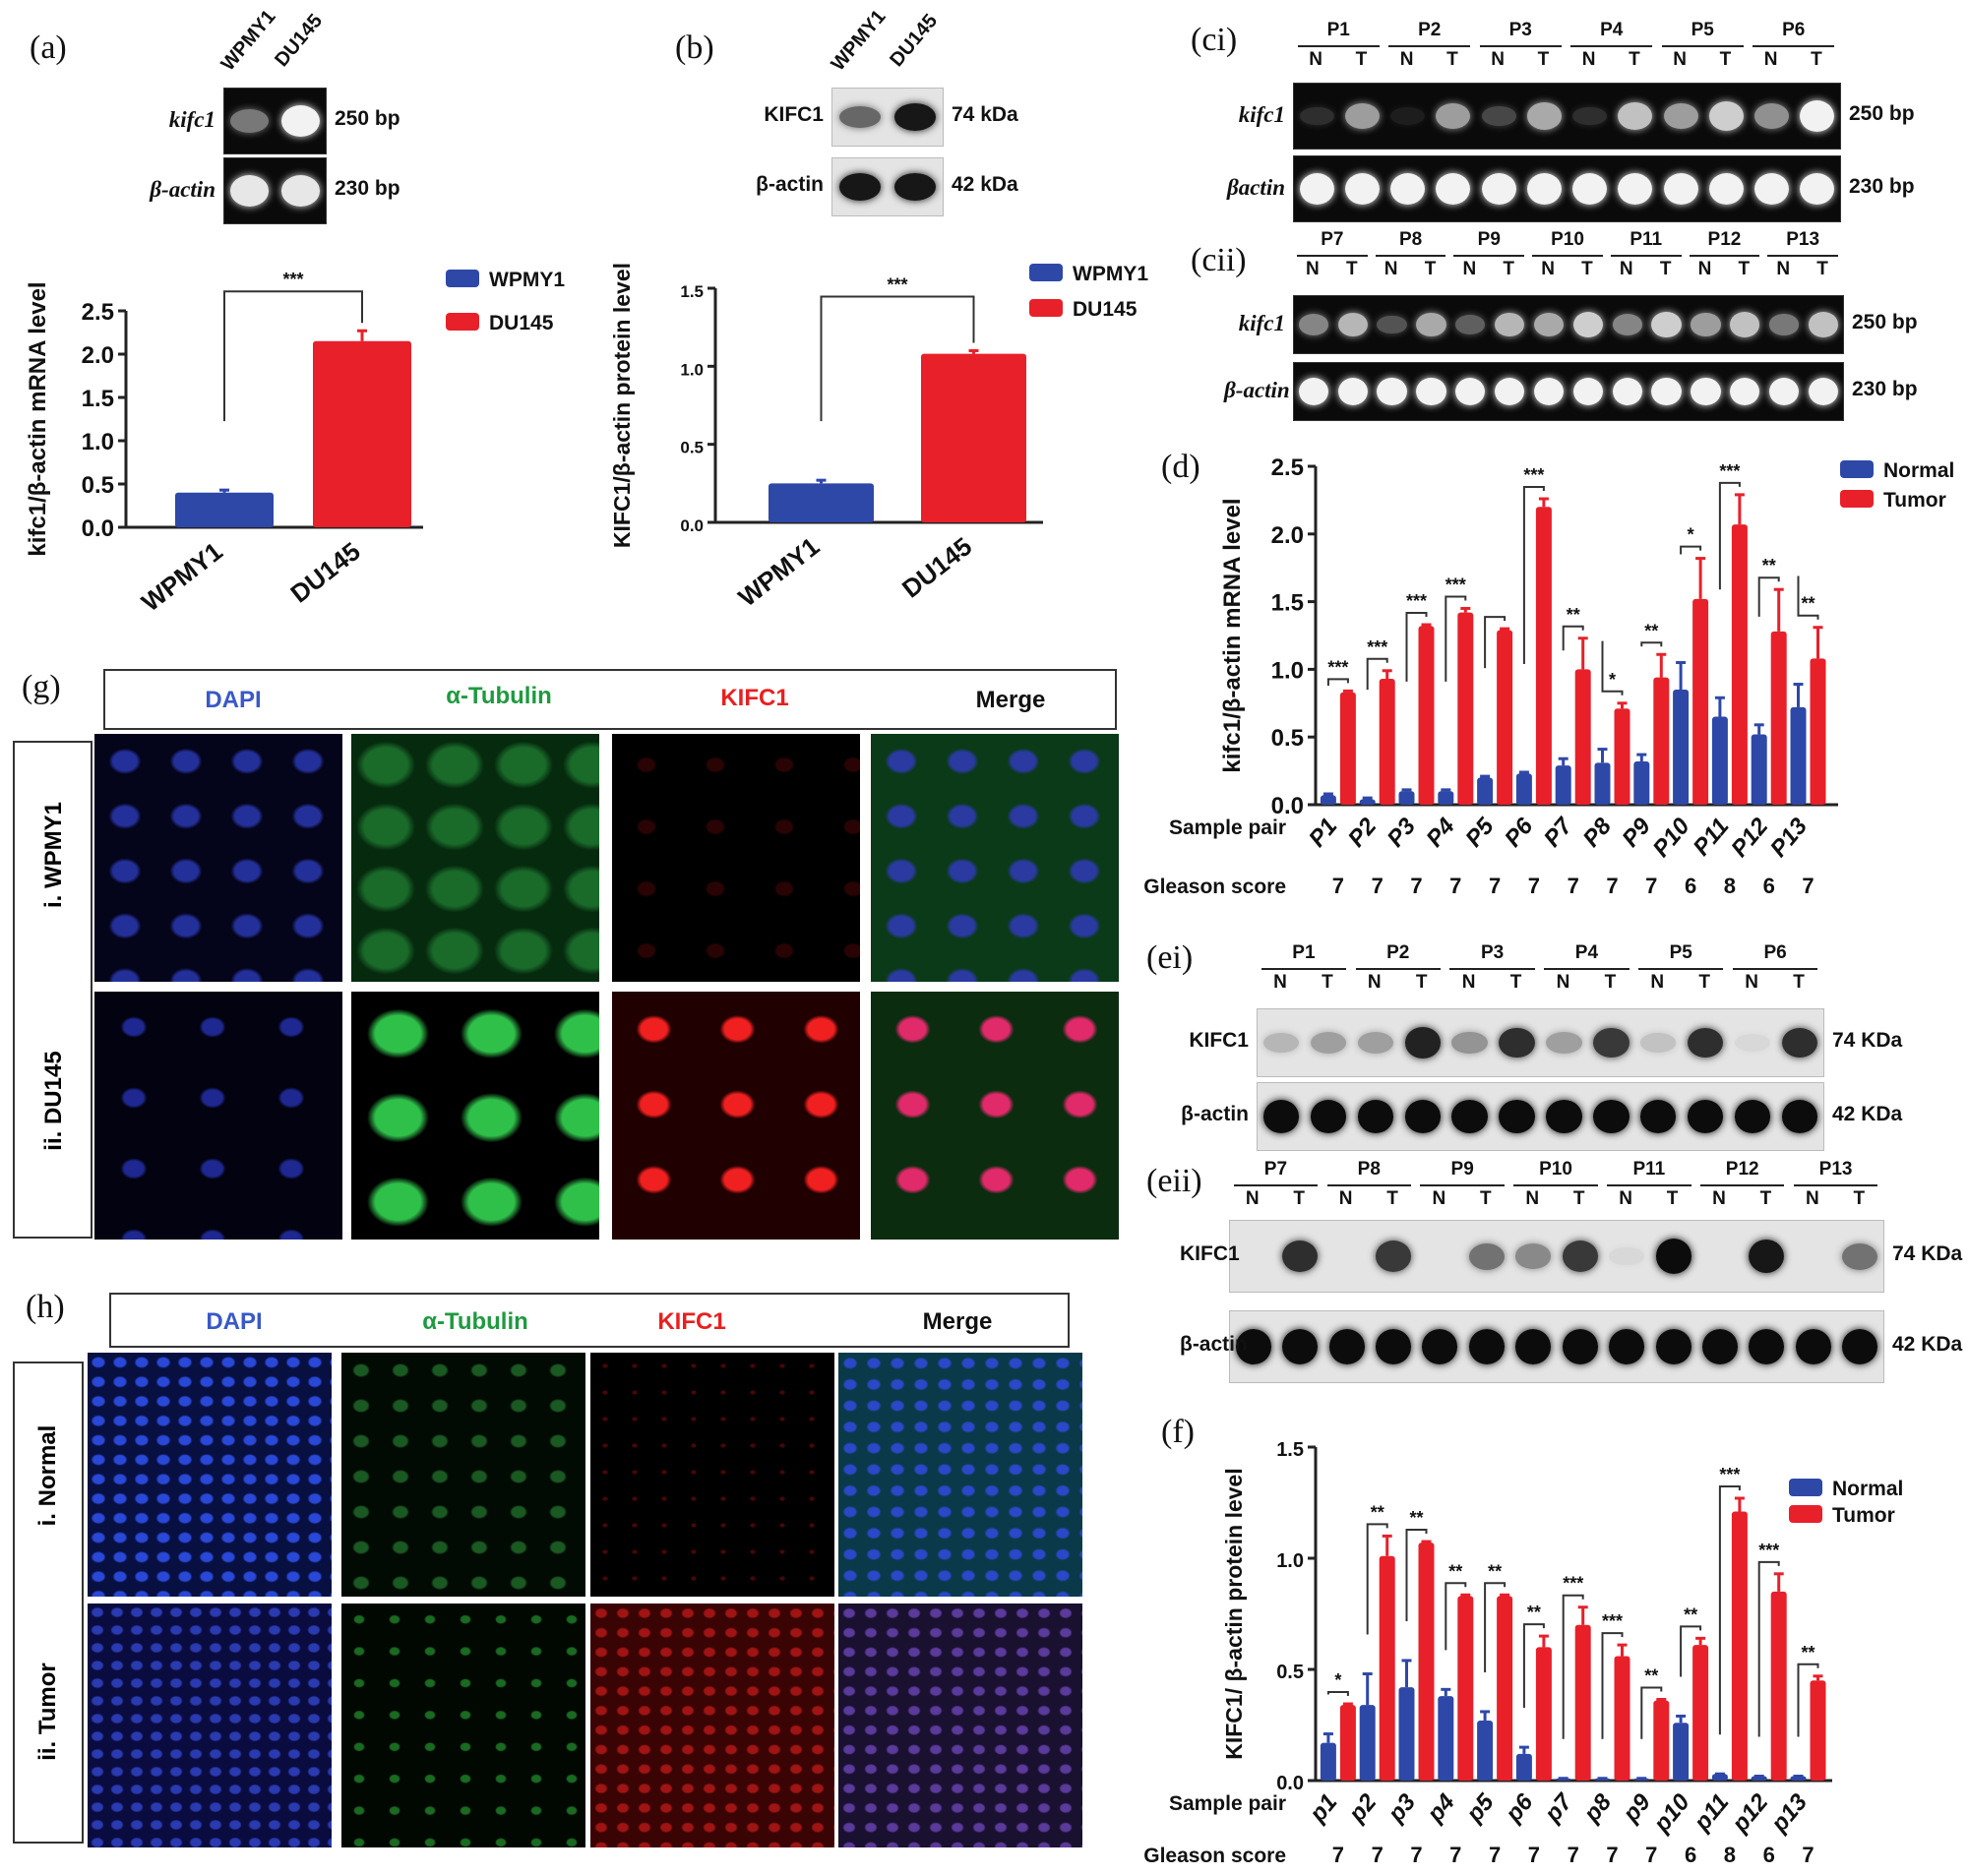 This screenshot has width=1968, height=1876. Describe the element at coordinates (1275, 1169) in the screenshot. I see `pair-header: P7` at that location.